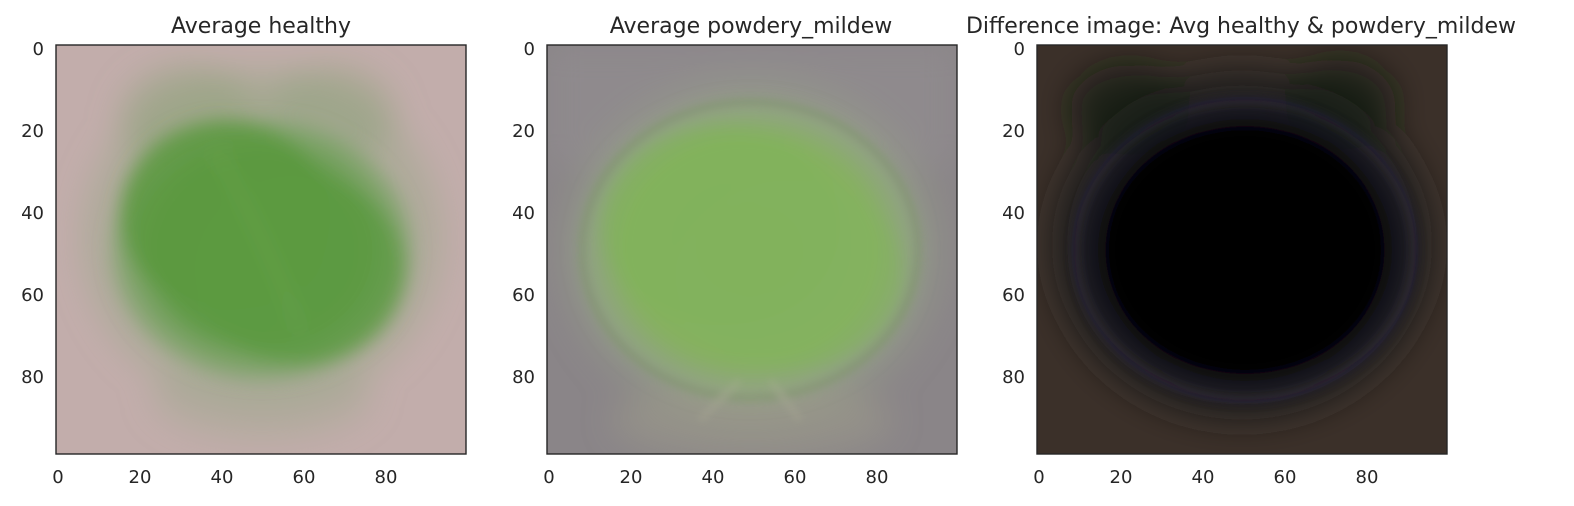 The height and width of the screenshot is (506, 1574). Describe the element at coordinates (261, 26) in the screenshot. I see `panel-title: Average healthy` at that location.